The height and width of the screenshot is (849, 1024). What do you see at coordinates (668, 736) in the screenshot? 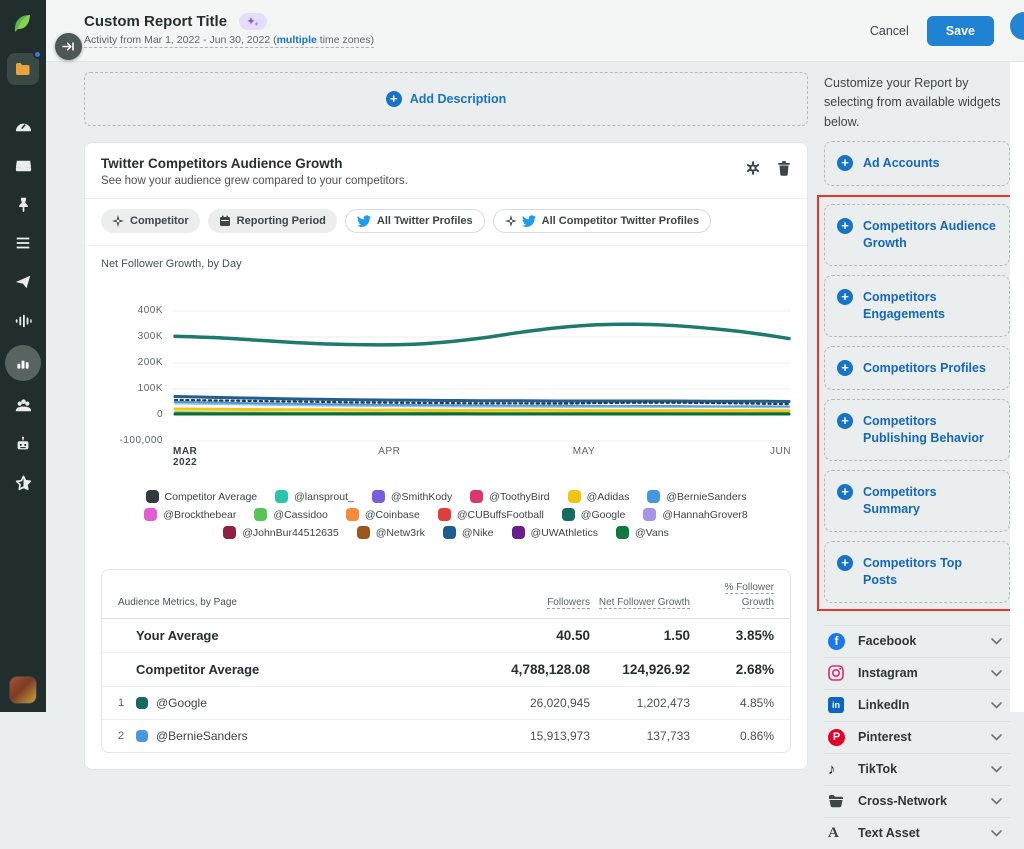
I see `cell-net-growth: 137,733` at bounding box center [668, 736].